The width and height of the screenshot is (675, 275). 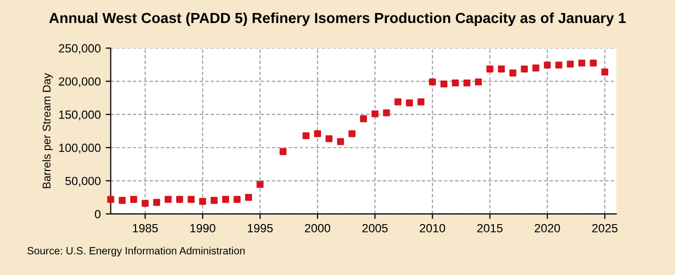 What do you see at coordinates (317, 228) in the screenshot?
I see `x-tick-label: 2000` at bounding box center [317, 228].